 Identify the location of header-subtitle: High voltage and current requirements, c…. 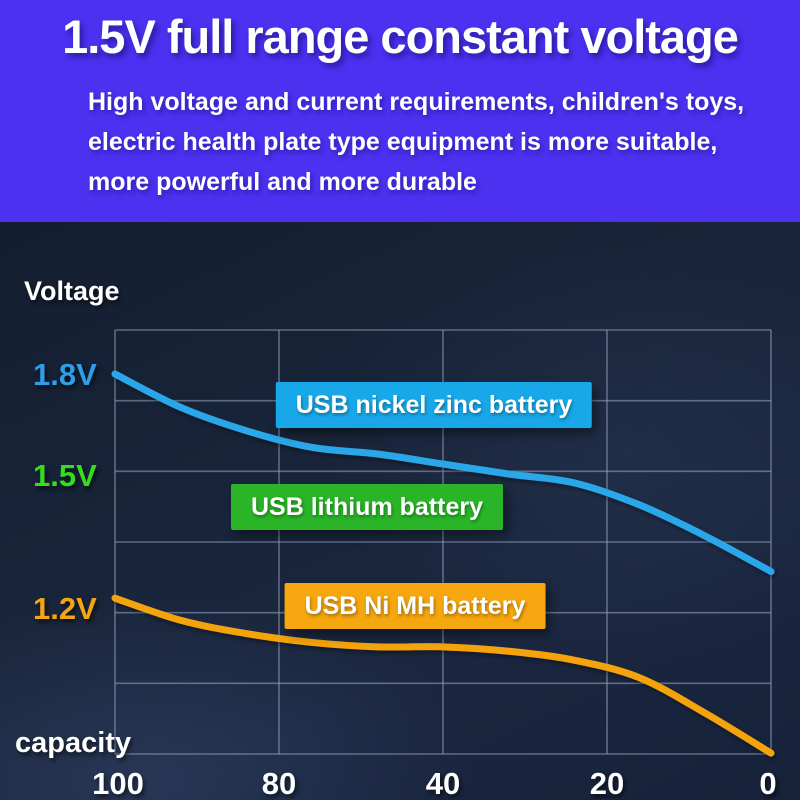
(444, 142).